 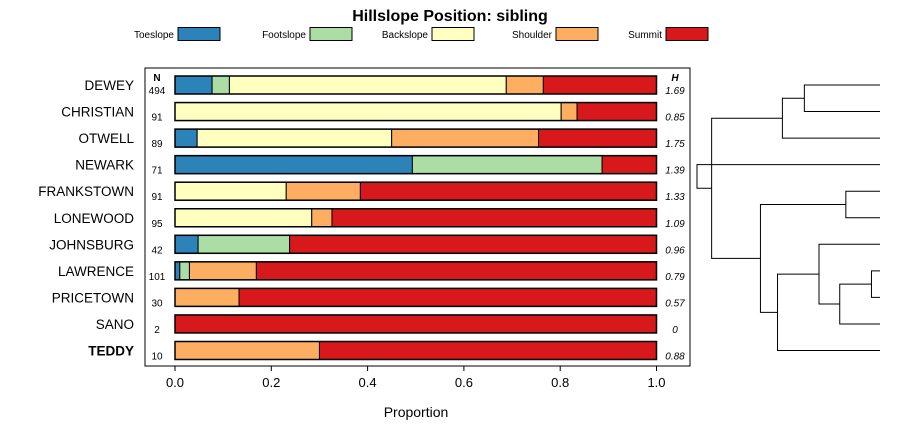 What do you see at coordinates (675, 171) in the screenshot?
I see `h-value: 1.39` at bounding box center [675, 171].